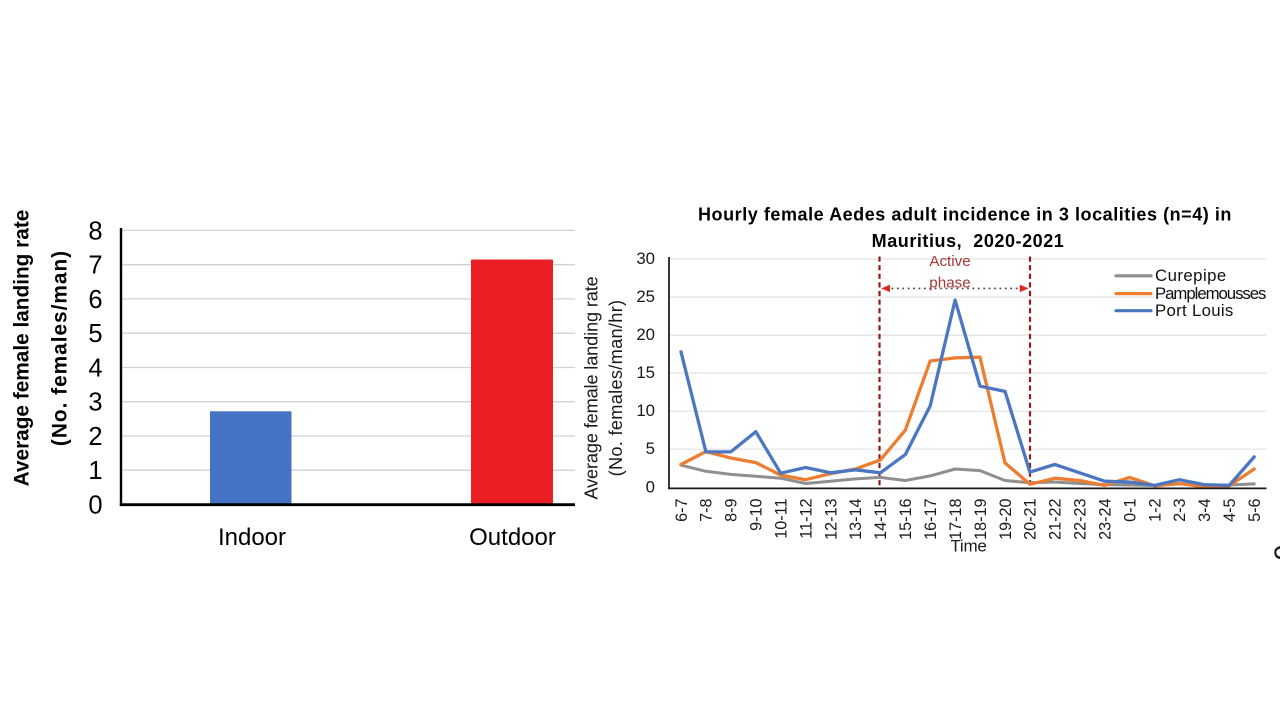 The height and width of the screenshot is (720, 1280). What do you see at coordinates (981, 519) in the screenshot?
I see `svg-text: 18-19` at bounding box center [981, 519].